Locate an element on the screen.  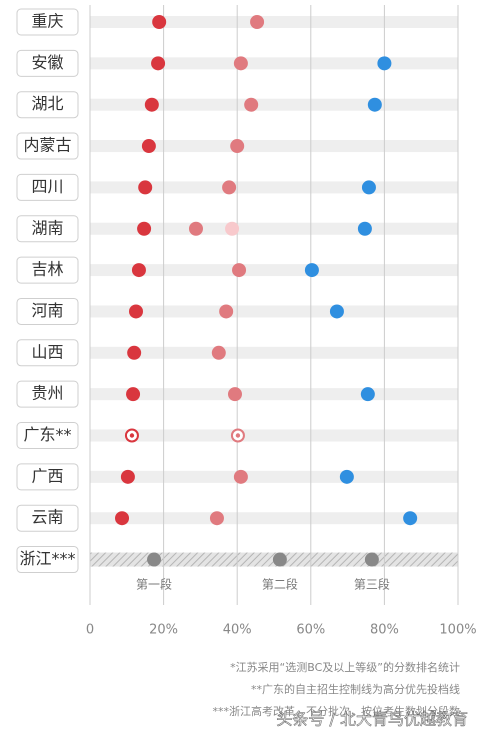
footnote: ***浙江高考改革，不分批次，按位考生数划分段数 is located at coordinates (337, 711).